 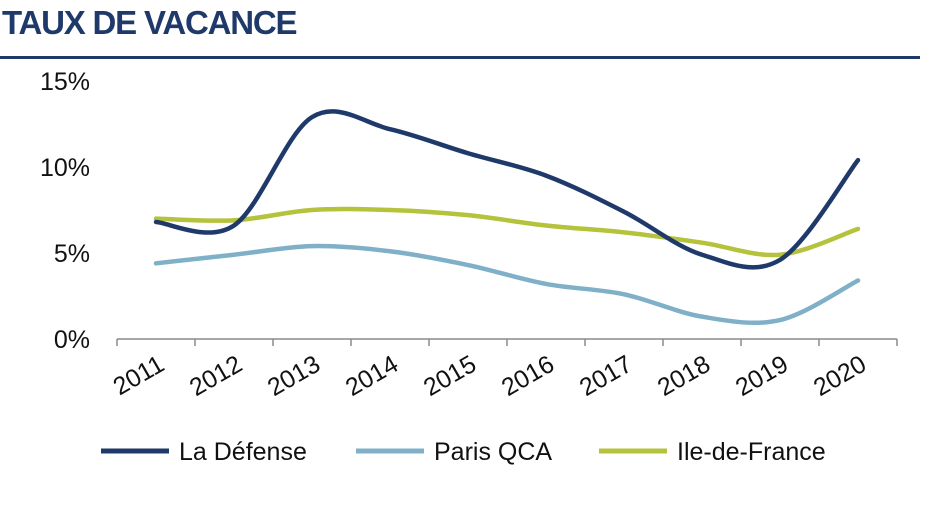 What do you see at coordinates (65, 82) in the screenshot?
I see `y-tick-label: 15%` at bounding box center [65, 82].